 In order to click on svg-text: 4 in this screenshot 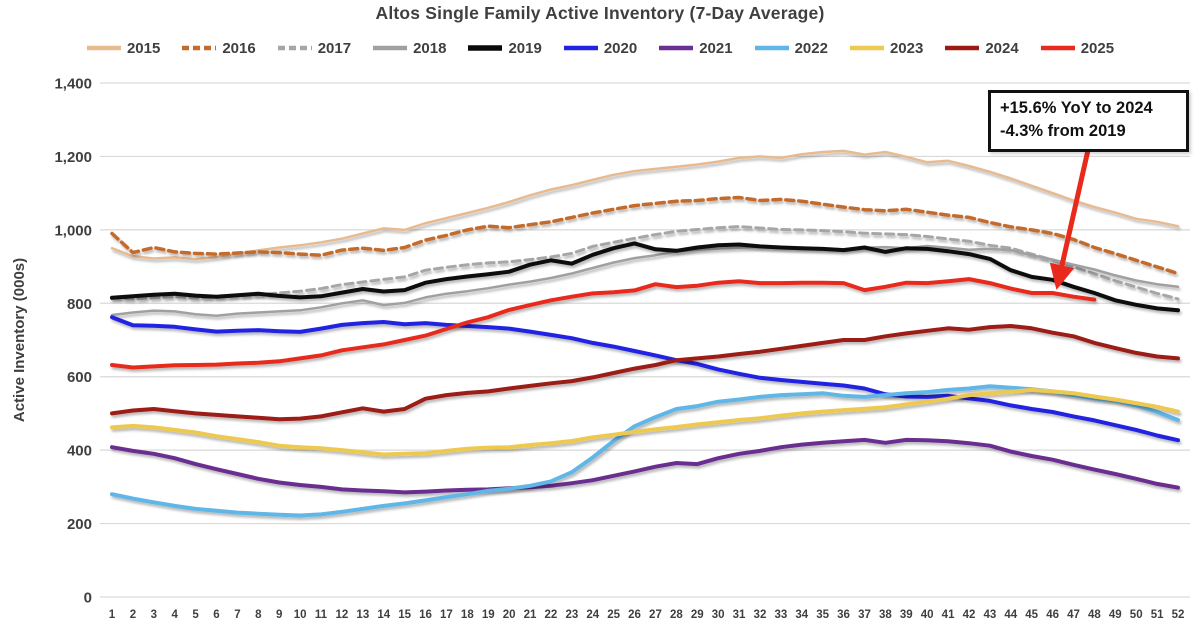, I will do `click(175, 615)`.